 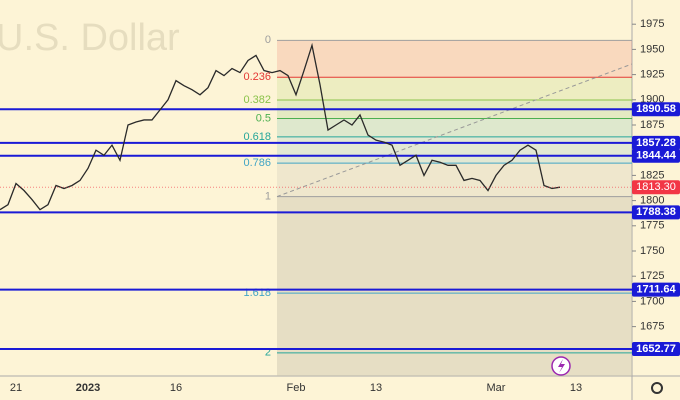 What do you see at coordinates (257, 100) in the screenshot?
I see `fib-label: 0.382` at bounding box center [257, 100].